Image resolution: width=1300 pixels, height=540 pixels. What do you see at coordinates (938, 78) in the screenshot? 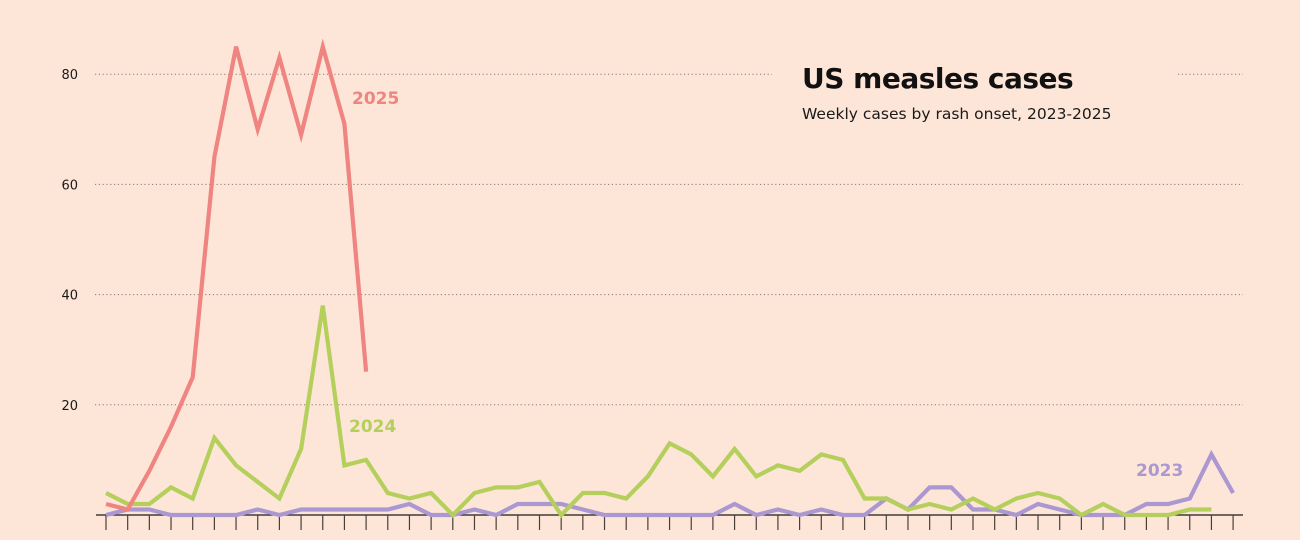
I see `chart-title: US measles cases` at bounding box center [938, 78].